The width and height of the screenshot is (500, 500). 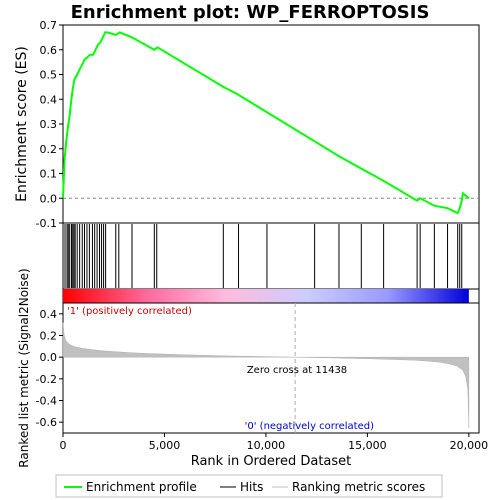 I want to click on legend-label-ranking-metric: Ranking metric scores, so click(x=358, y=487).